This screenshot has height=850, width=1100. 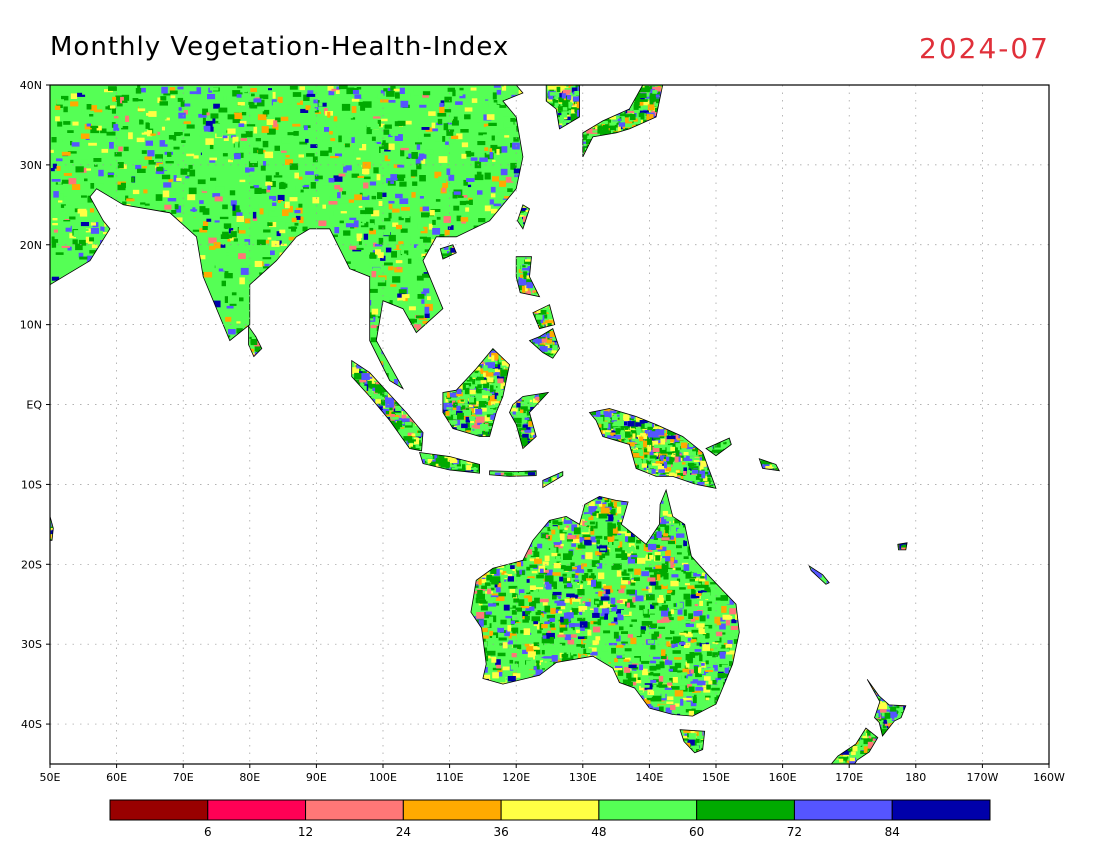 What do you see at coordinates (500, 832) in the screenshot?
I see `colorbar-label: 36` at bounding box center [500, 832].